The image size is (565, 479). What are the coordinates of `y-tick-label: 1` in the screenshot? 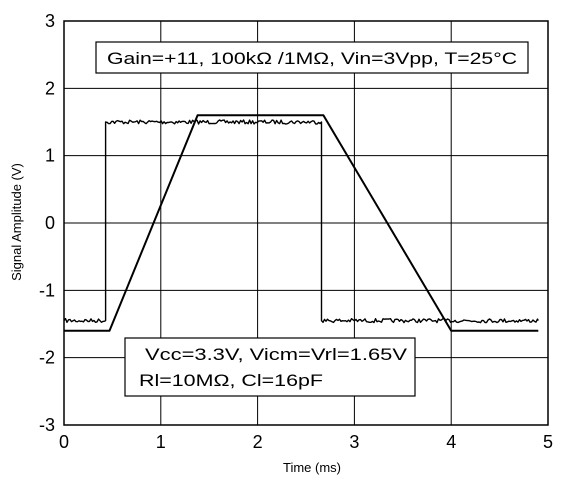 It's located at (50, 156).